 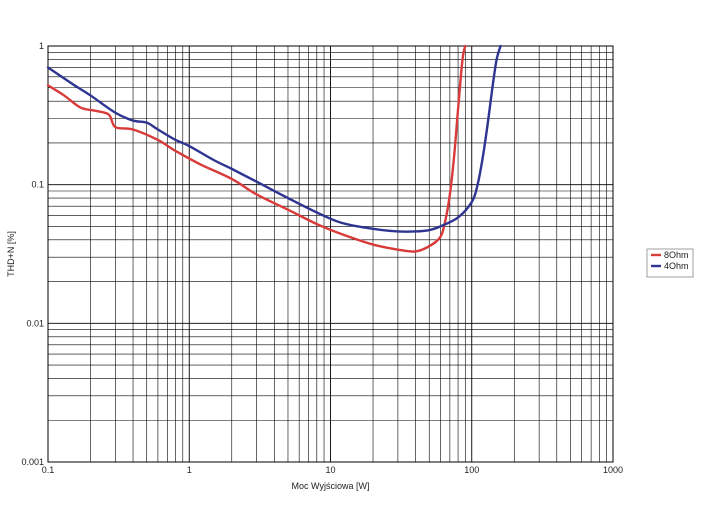 What do you see at coordinates (48, 470) in the screenshot?
I see `x-tick-label: 0.1` at bounding box center [48, 470].